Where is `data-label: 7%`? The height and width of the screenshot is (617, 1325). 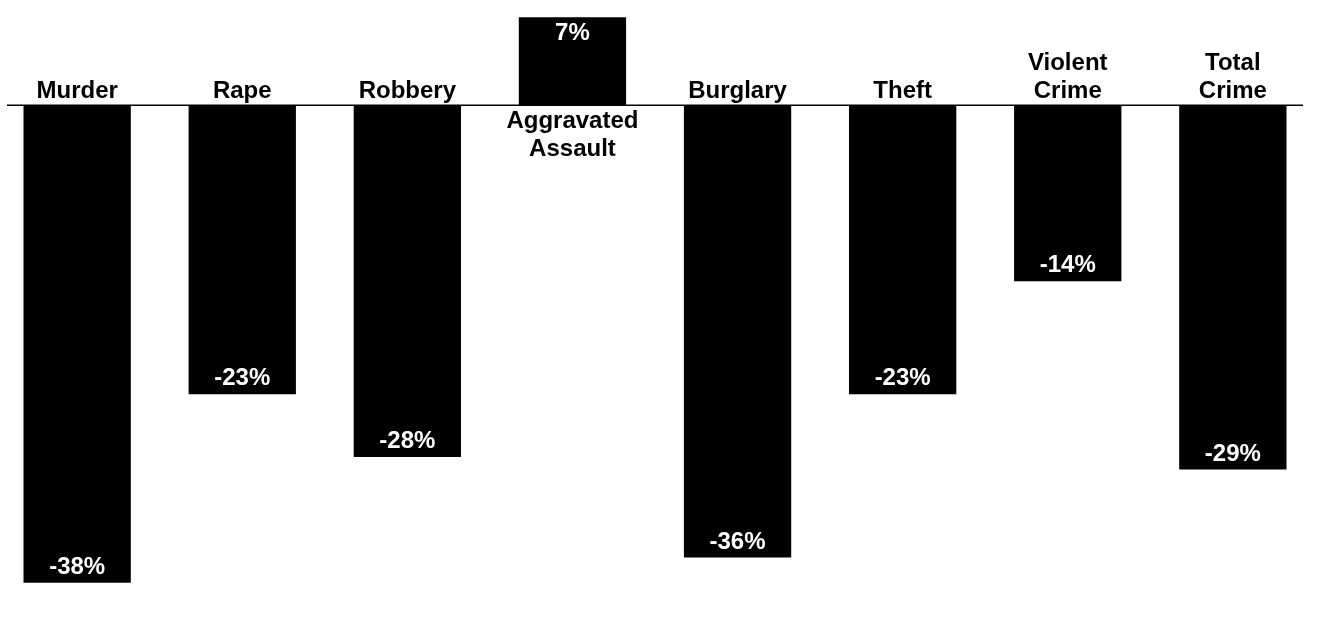 data-label: 7% is located at coordinates (572, 32).